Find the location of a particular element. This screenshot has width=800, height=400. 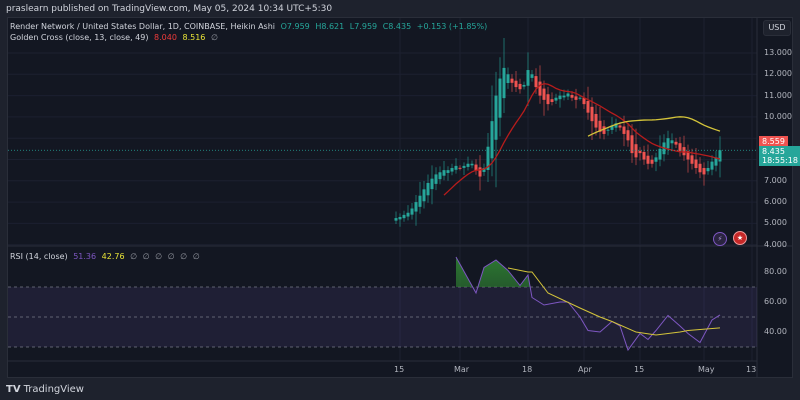

rsi-tick-label: 80.00 is located at coordinates (775, 271).